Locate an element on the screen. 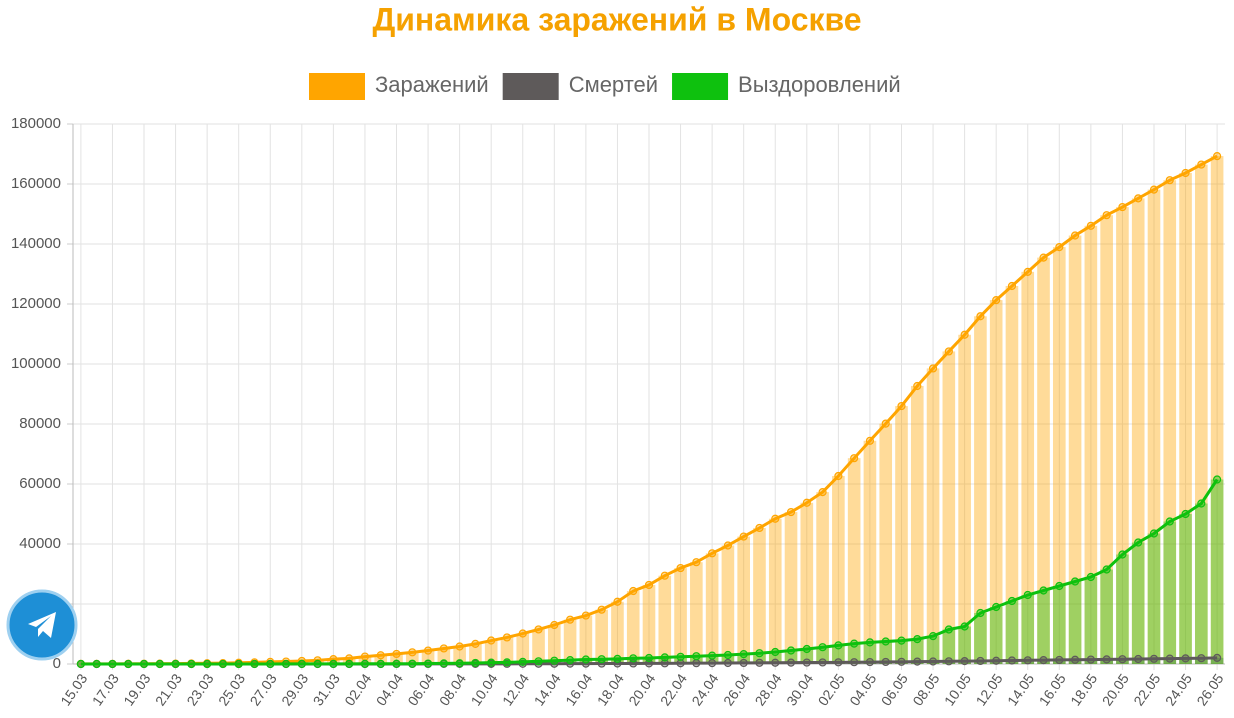  x-tick-label: 08.05 is located at coordinates (925, 690).